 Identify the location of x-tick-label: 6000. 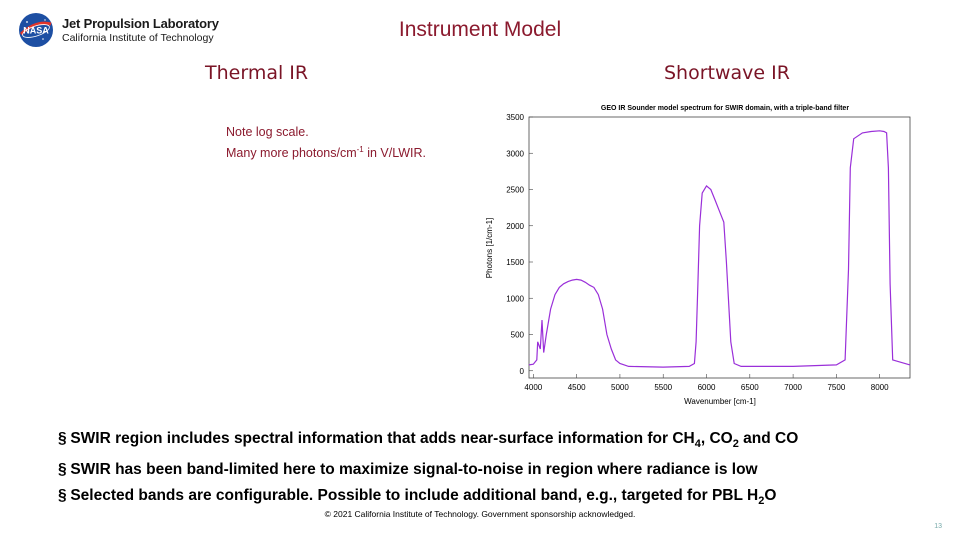
(707, 387).